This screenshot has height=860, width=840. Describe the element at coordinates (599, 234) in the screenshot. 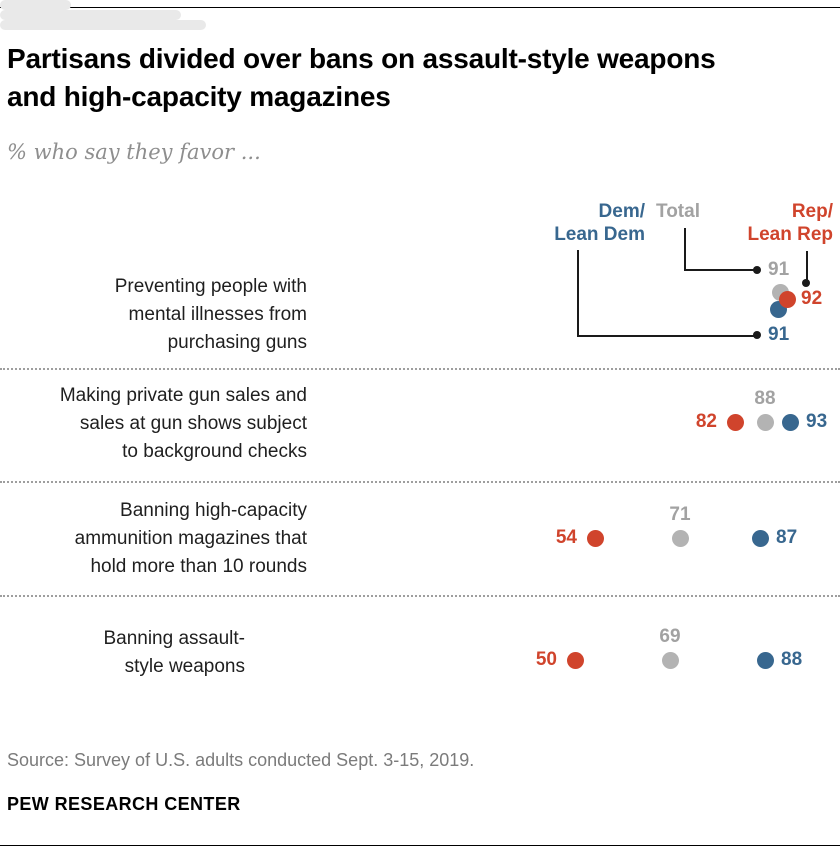

I see `legend-dem-line2: Lean Dem` at that location.